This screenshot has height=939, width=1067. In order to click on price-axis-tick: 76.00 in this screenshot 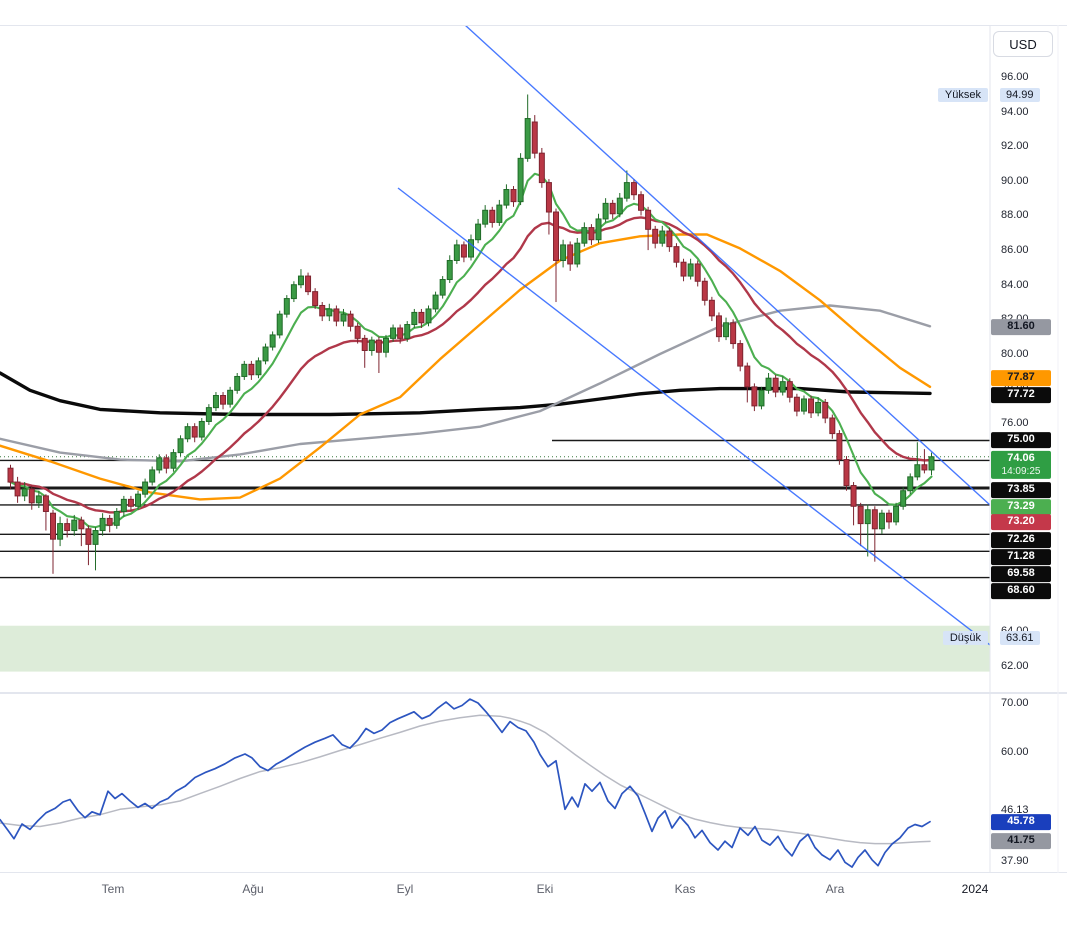, I will do `click(1015, 423)`.